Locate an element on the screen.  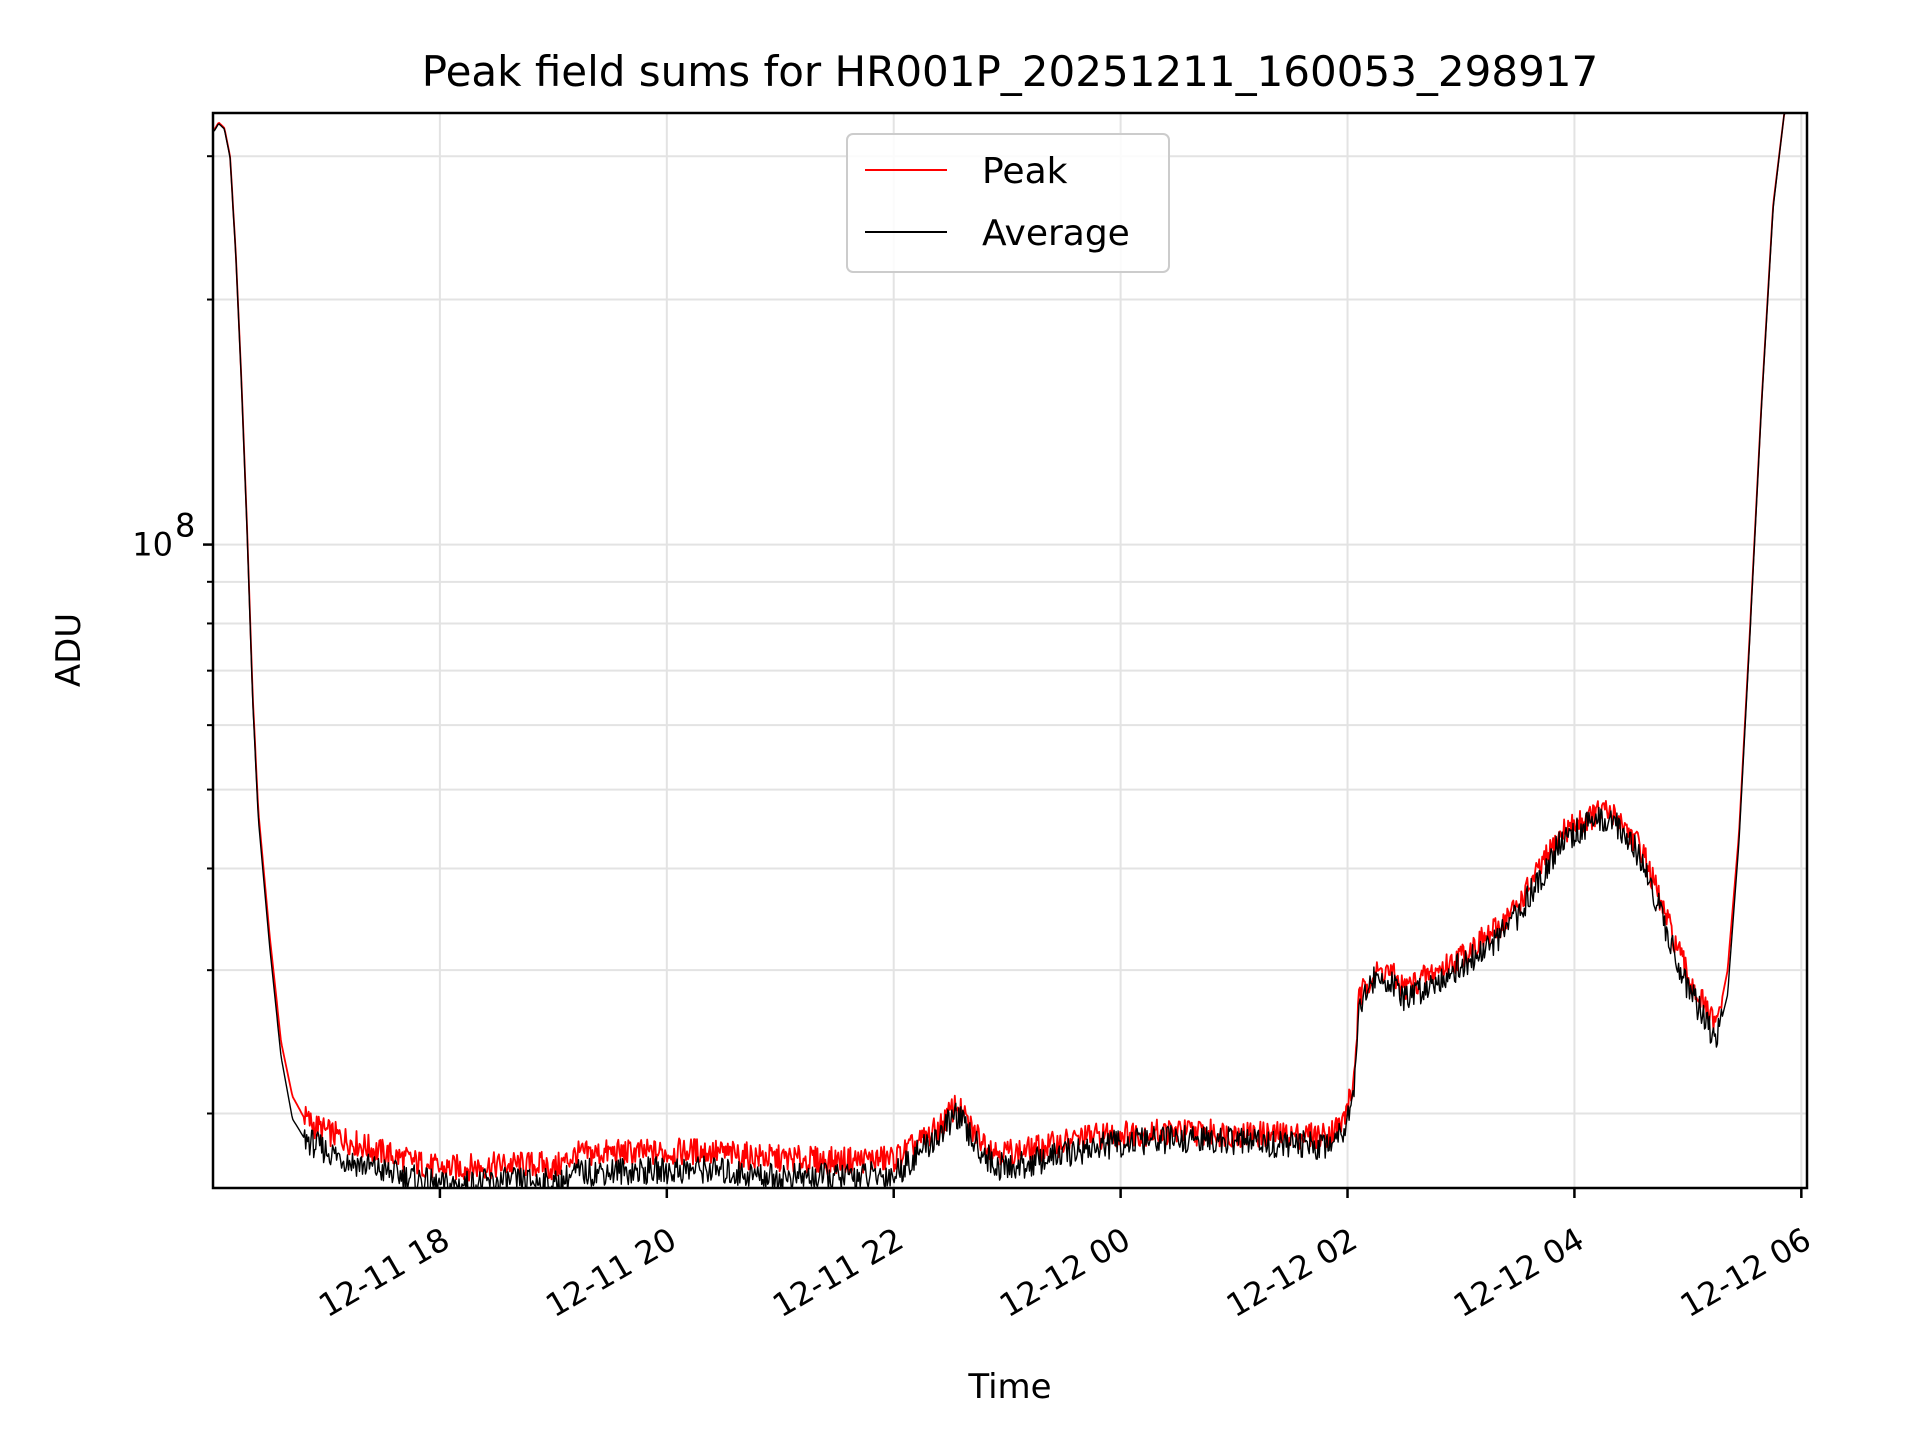
y-axis-ticks: 10 8 is located at coordinates (172, 635).